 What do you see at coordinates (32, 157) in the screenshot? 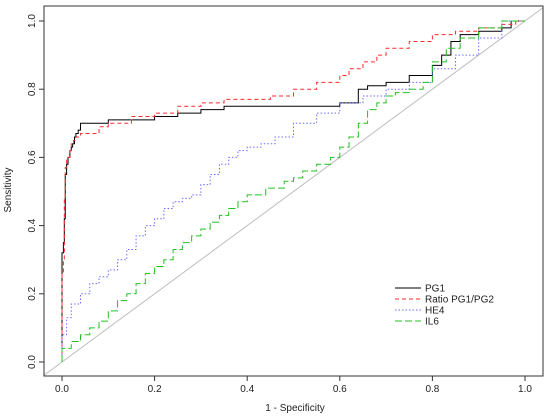
I see `y-tick-label: 0.6` at bounding box center [32, 157].